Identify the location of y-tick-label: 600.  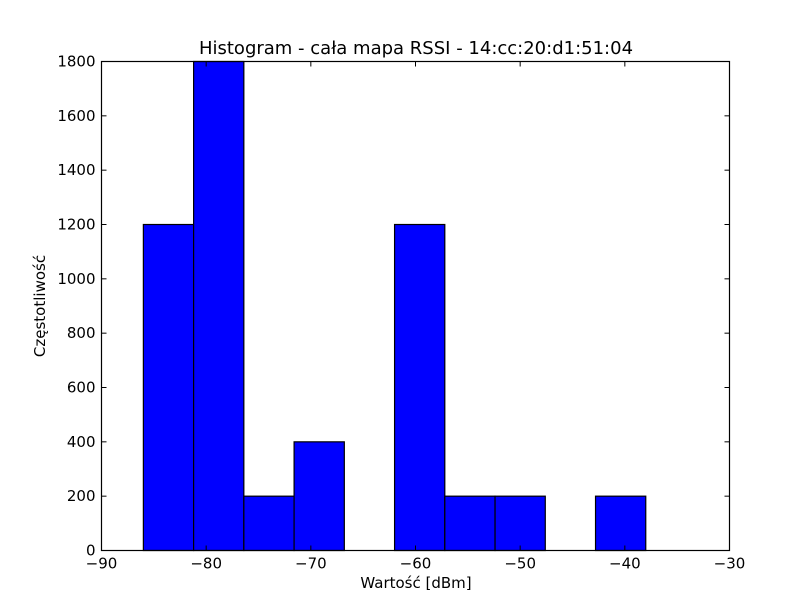
(81, 388).